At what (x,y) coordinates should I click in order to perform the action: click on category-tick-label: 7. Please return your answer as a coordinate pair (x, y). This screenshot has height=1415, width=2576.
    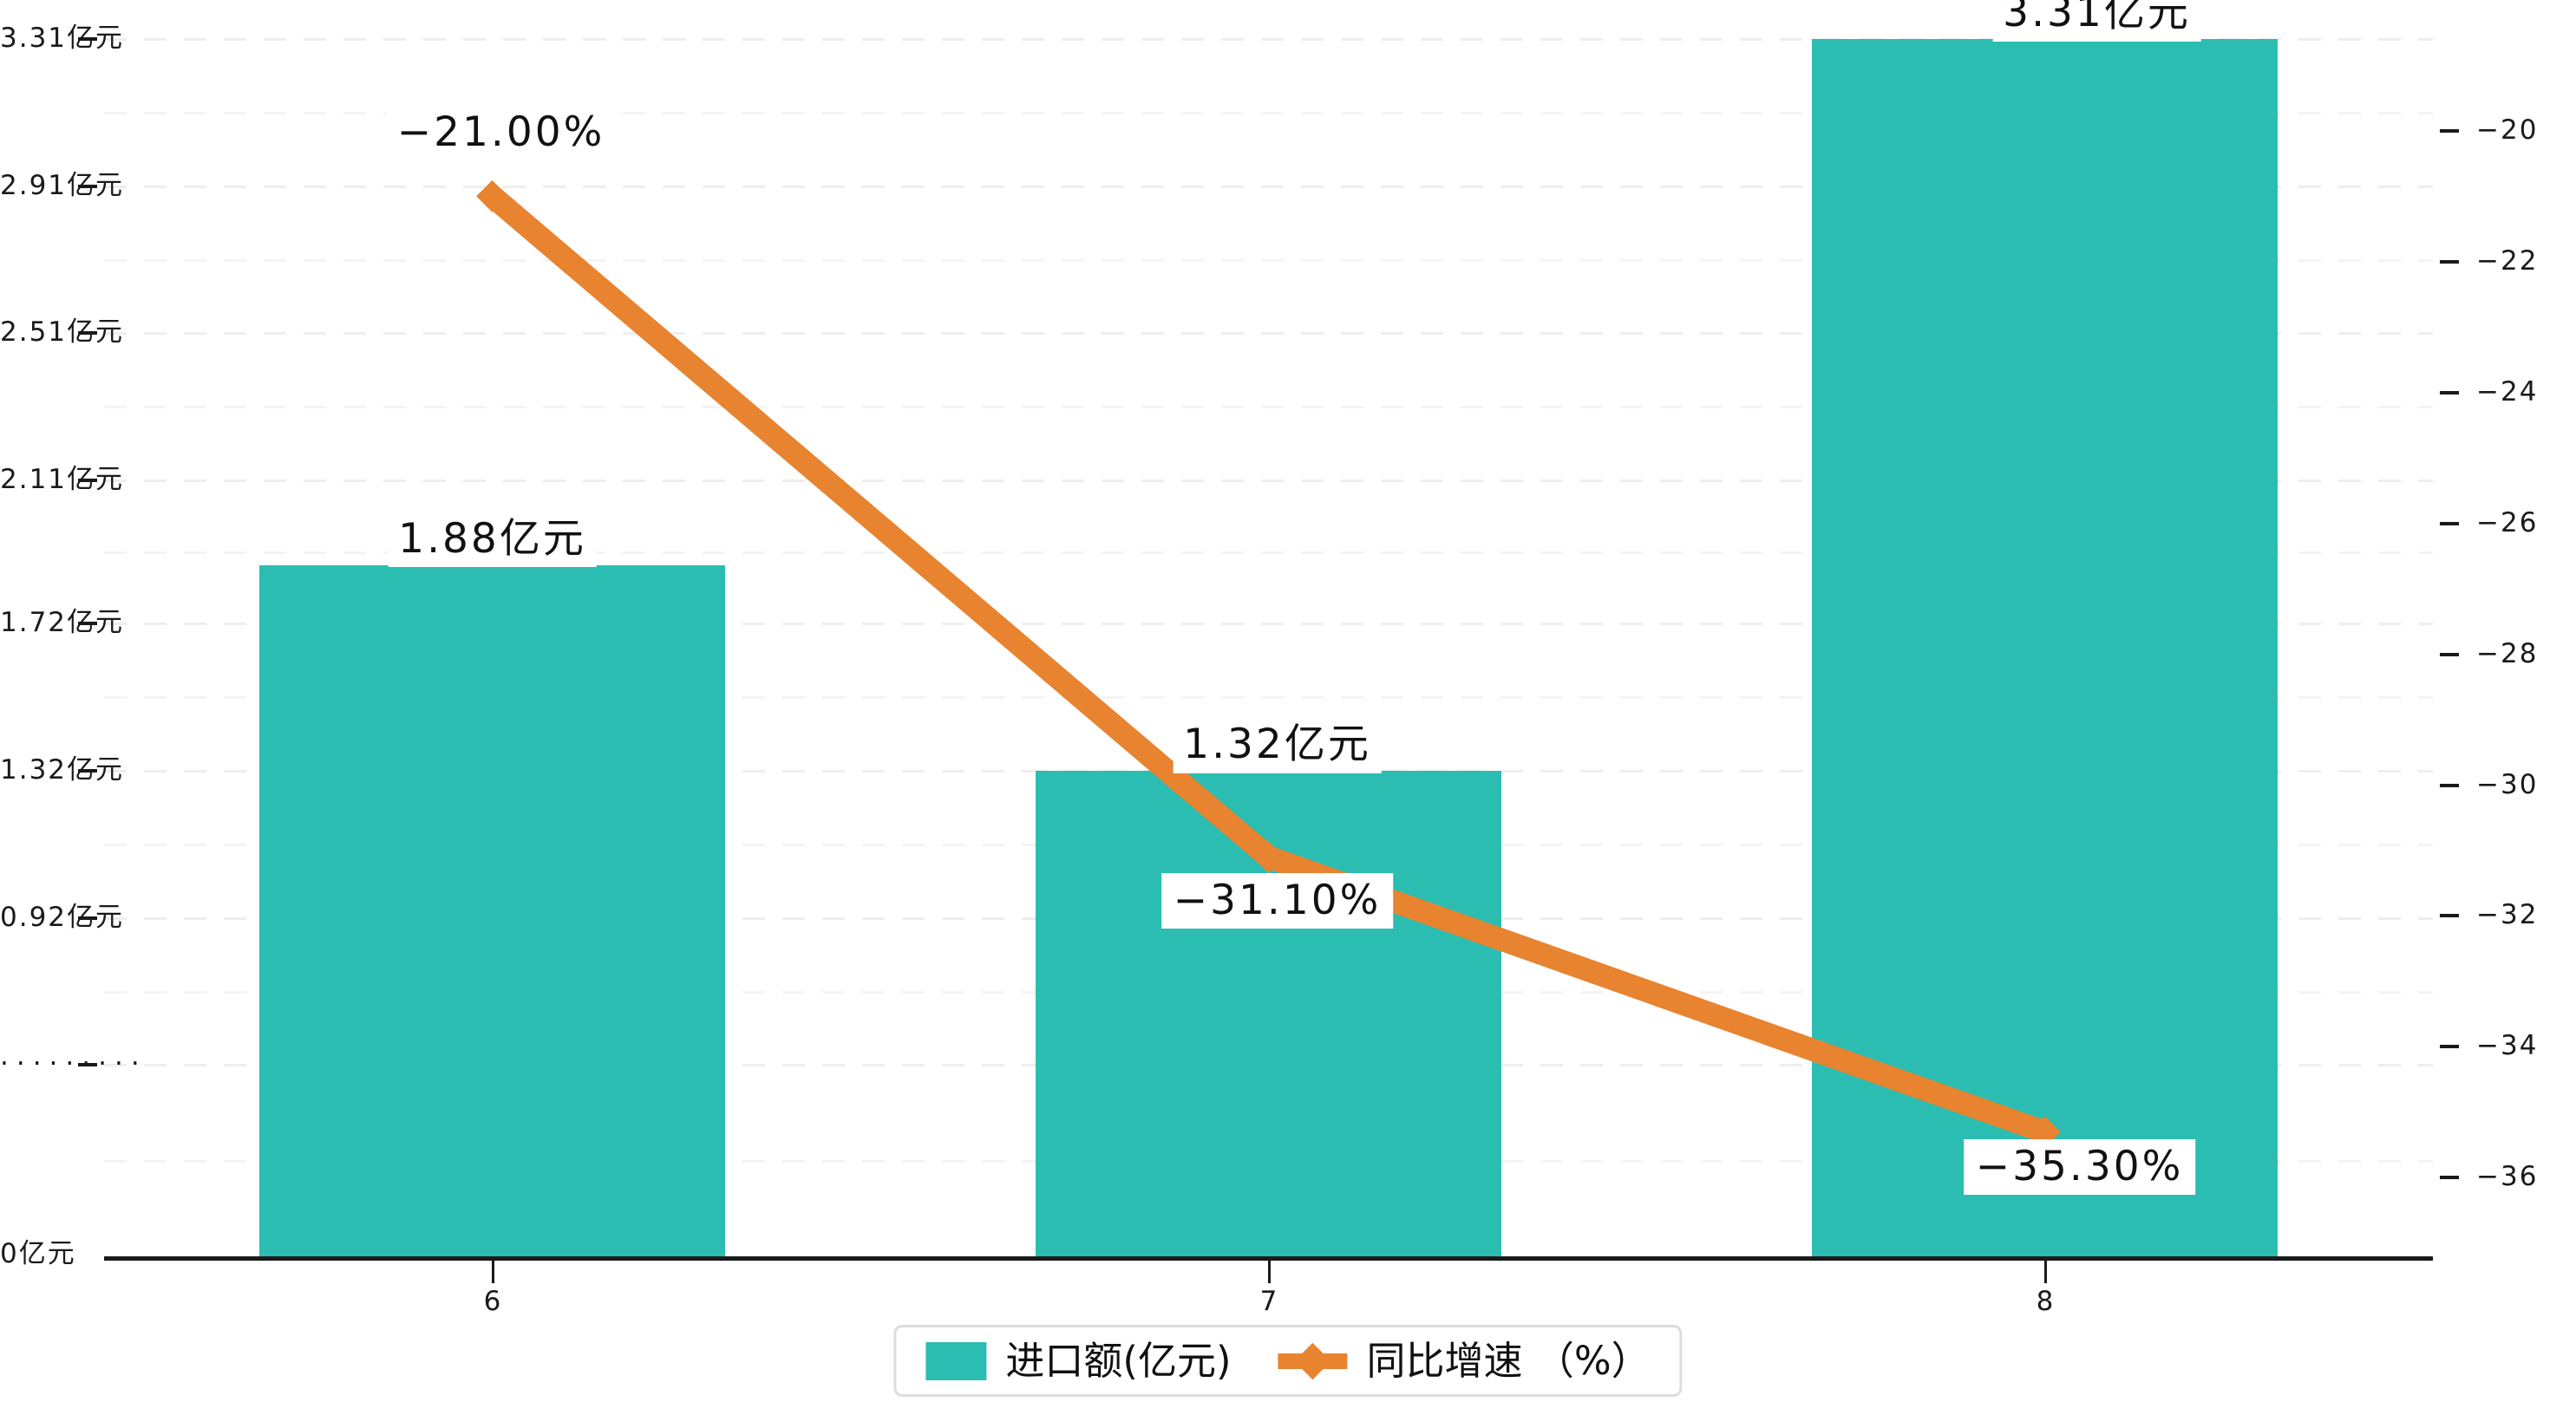
    Looking at the image, I should click on (1268, 1301).